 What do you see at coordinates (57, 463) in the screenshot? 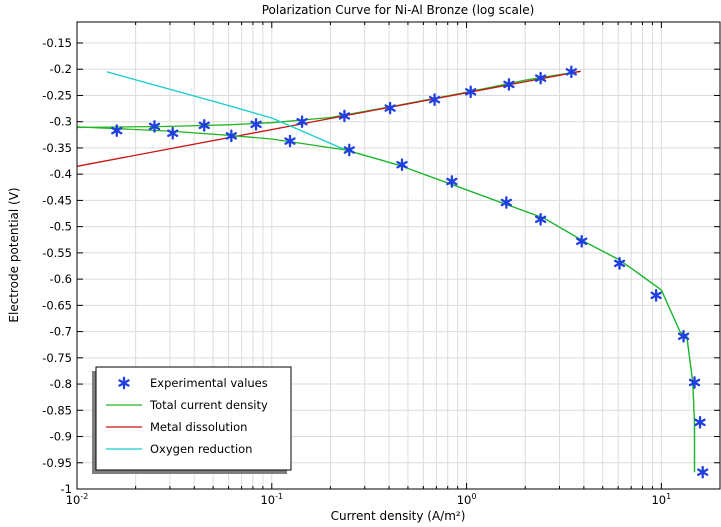
I see `y-tick-label: -0.95` at bounding box center [57, 463].